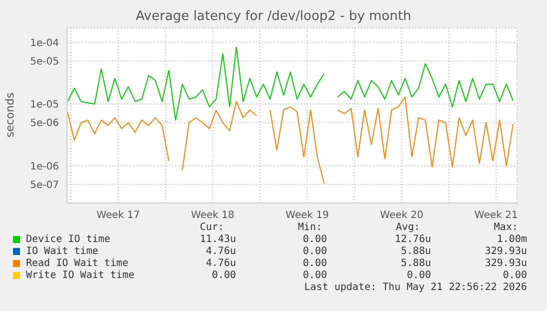  Describe the element at coordinates (44, 166) in the screenshot. I see `y-tick-label: 1e-06` at that location.